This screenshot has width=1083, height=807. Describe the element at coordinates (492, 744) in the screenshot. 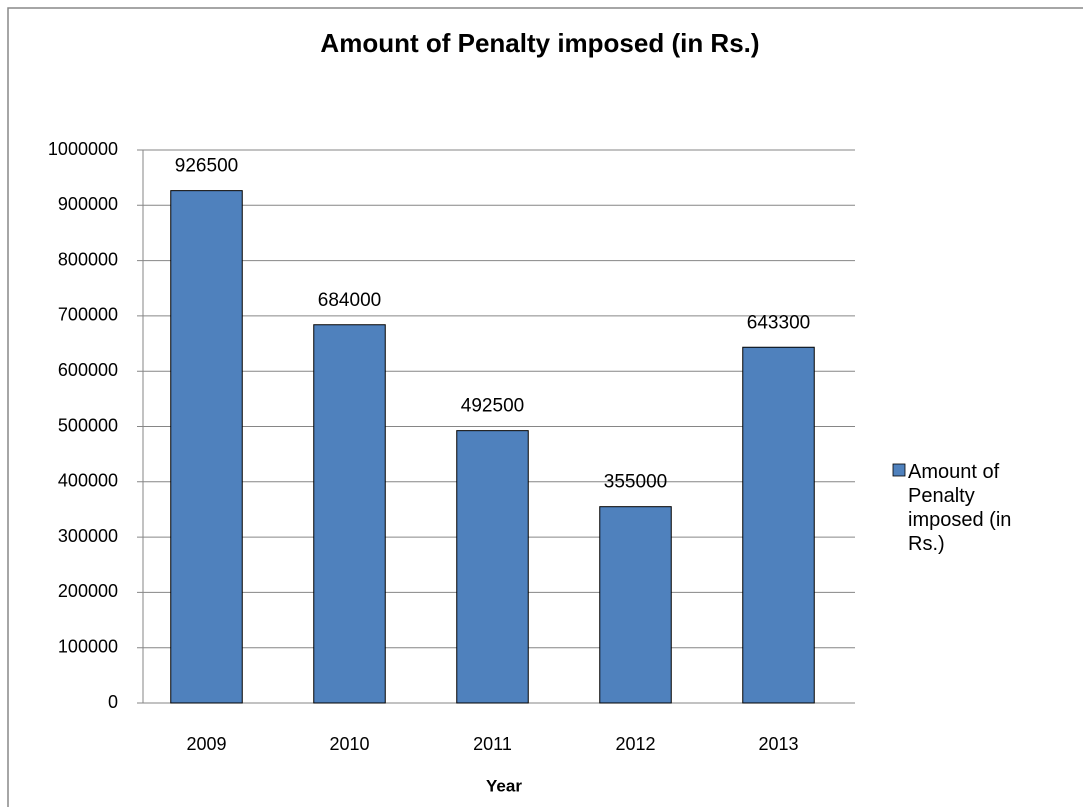

I see `x-tick-label: 2011` at that location.